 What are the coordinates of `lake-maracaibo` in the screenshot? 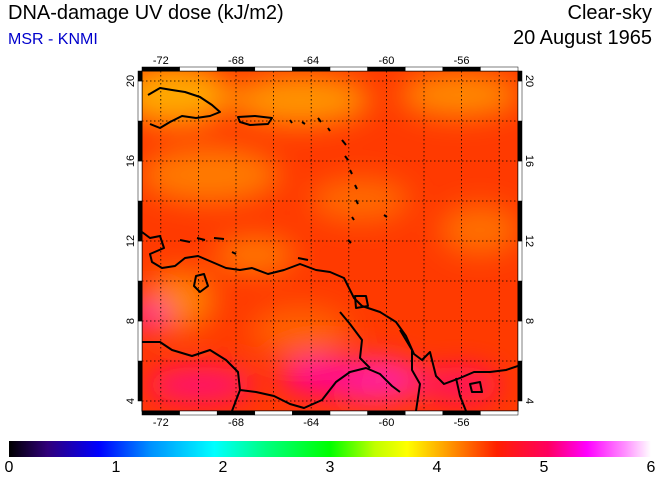 It's located at (201, 283).